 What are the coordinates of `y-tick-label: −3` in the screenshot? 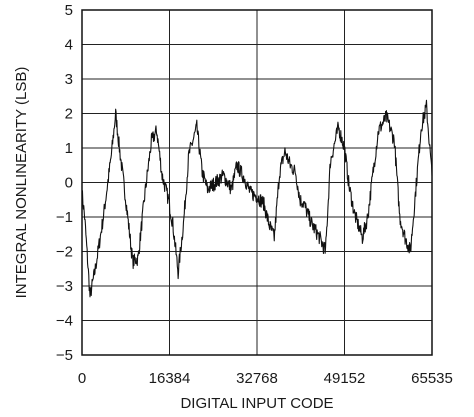 It's located at (64, 286).